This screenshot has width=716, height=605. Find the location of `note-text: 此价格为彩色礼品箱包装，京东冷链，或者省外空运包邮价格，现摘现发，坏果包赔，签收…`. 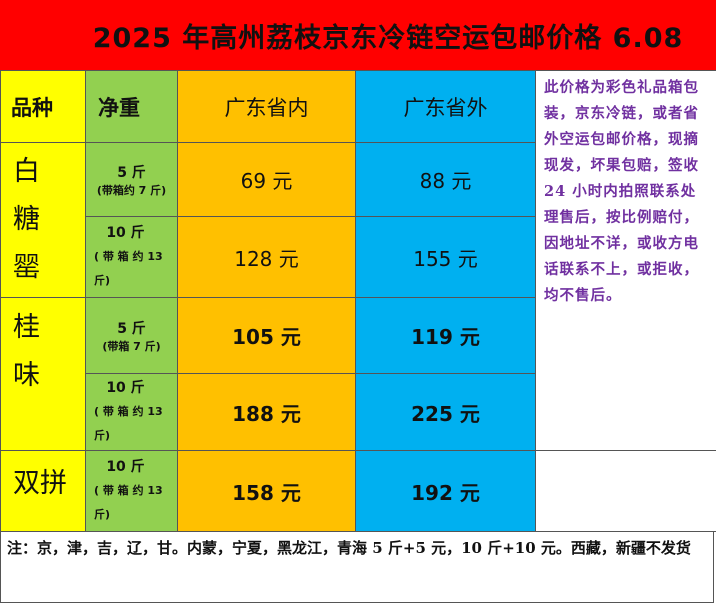

note-text: 此价格为彩色礼品箱包装，京东冷链，或者省外空运包邮价格，现摘现发，坏果包赔，签收… is located at coordinates (621, 191).